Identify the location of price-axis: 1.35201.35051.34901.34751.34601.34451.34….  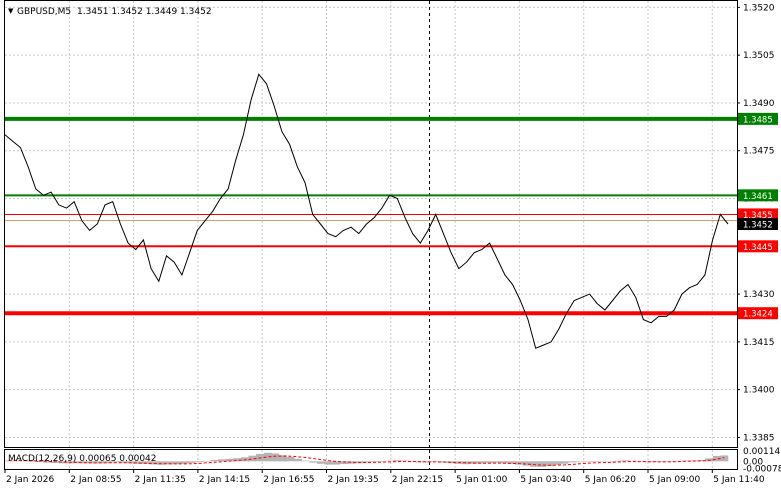
(757, 223).